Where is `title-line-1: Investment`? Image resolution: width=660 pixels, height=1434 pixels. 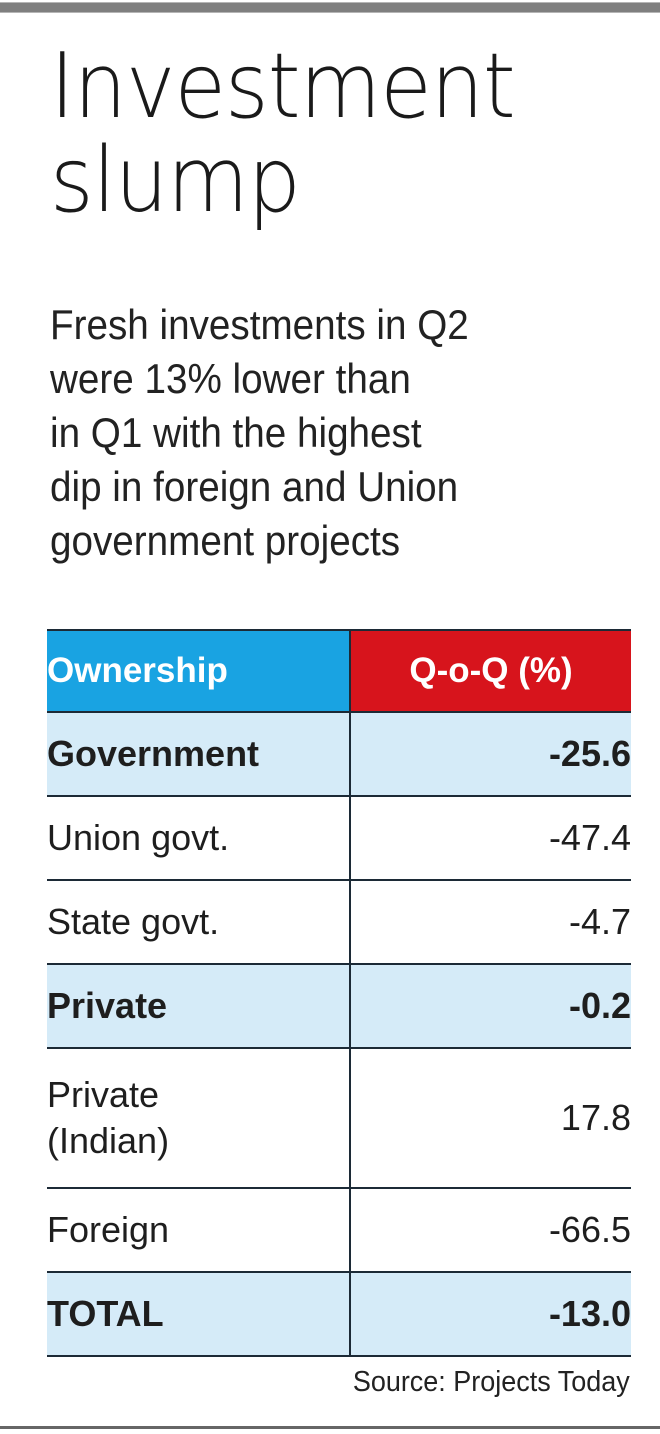 title-line-1: Investment is located at coordinates (283, 86).